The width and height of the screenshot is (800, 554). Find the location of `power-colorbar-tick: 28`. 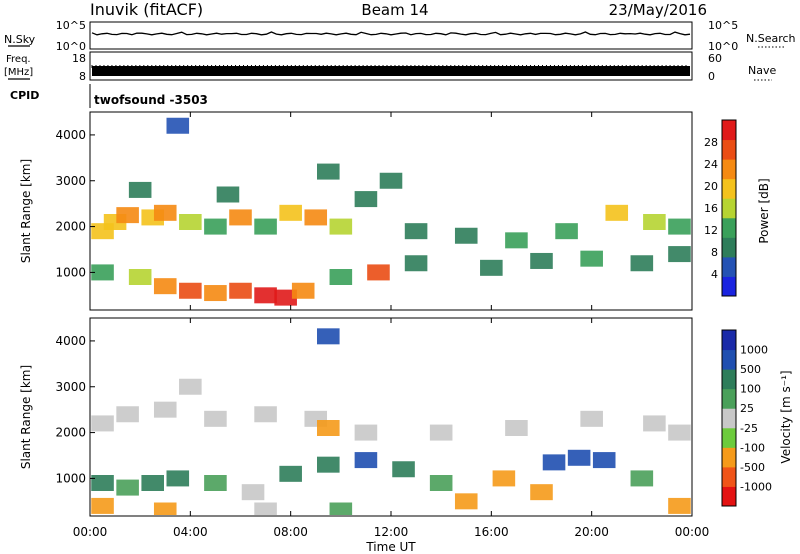

power-colorbar-tick: 28 is located at coordinates (711, 142).